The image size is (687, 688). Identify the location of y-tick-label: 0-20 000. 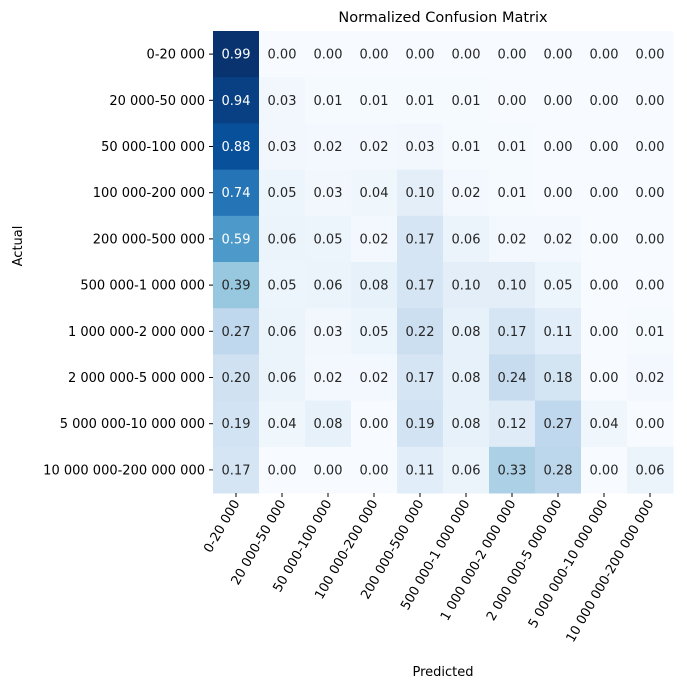
(176, 55).